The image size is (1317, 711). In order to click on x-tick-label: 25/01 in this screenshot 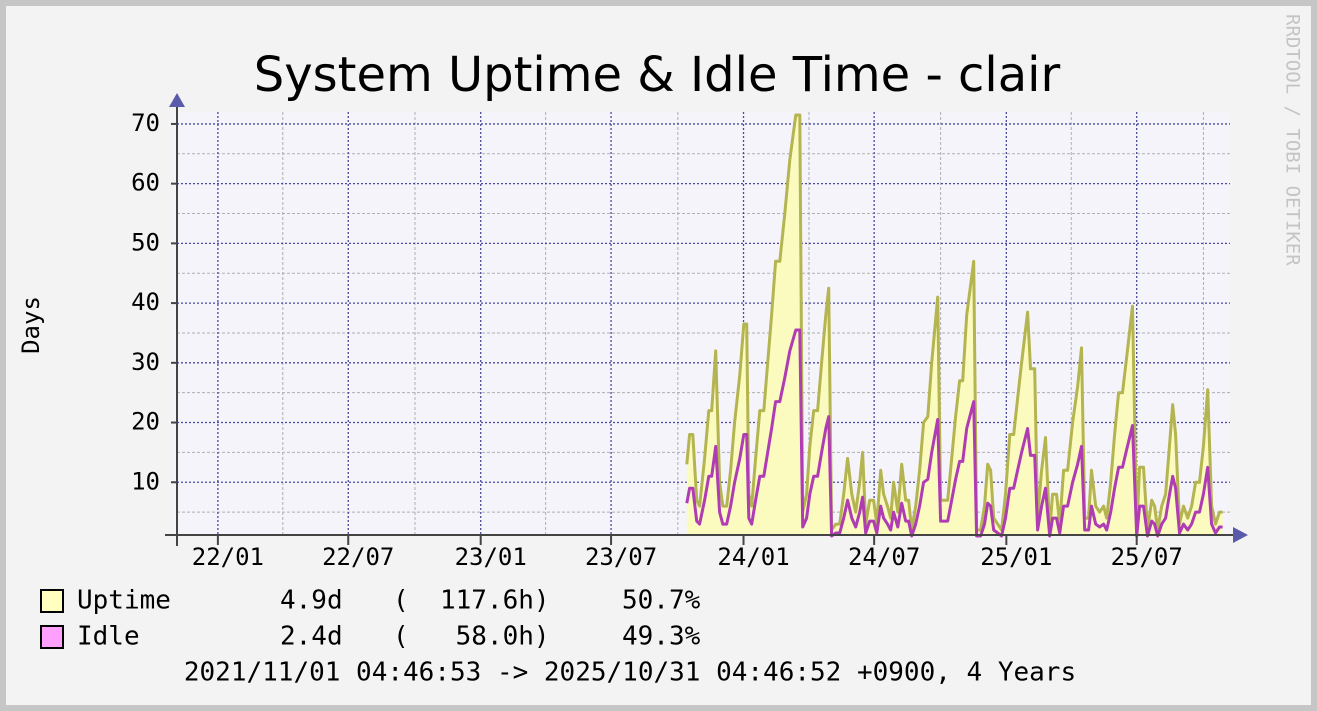, I will do `click(1016, 557)`.